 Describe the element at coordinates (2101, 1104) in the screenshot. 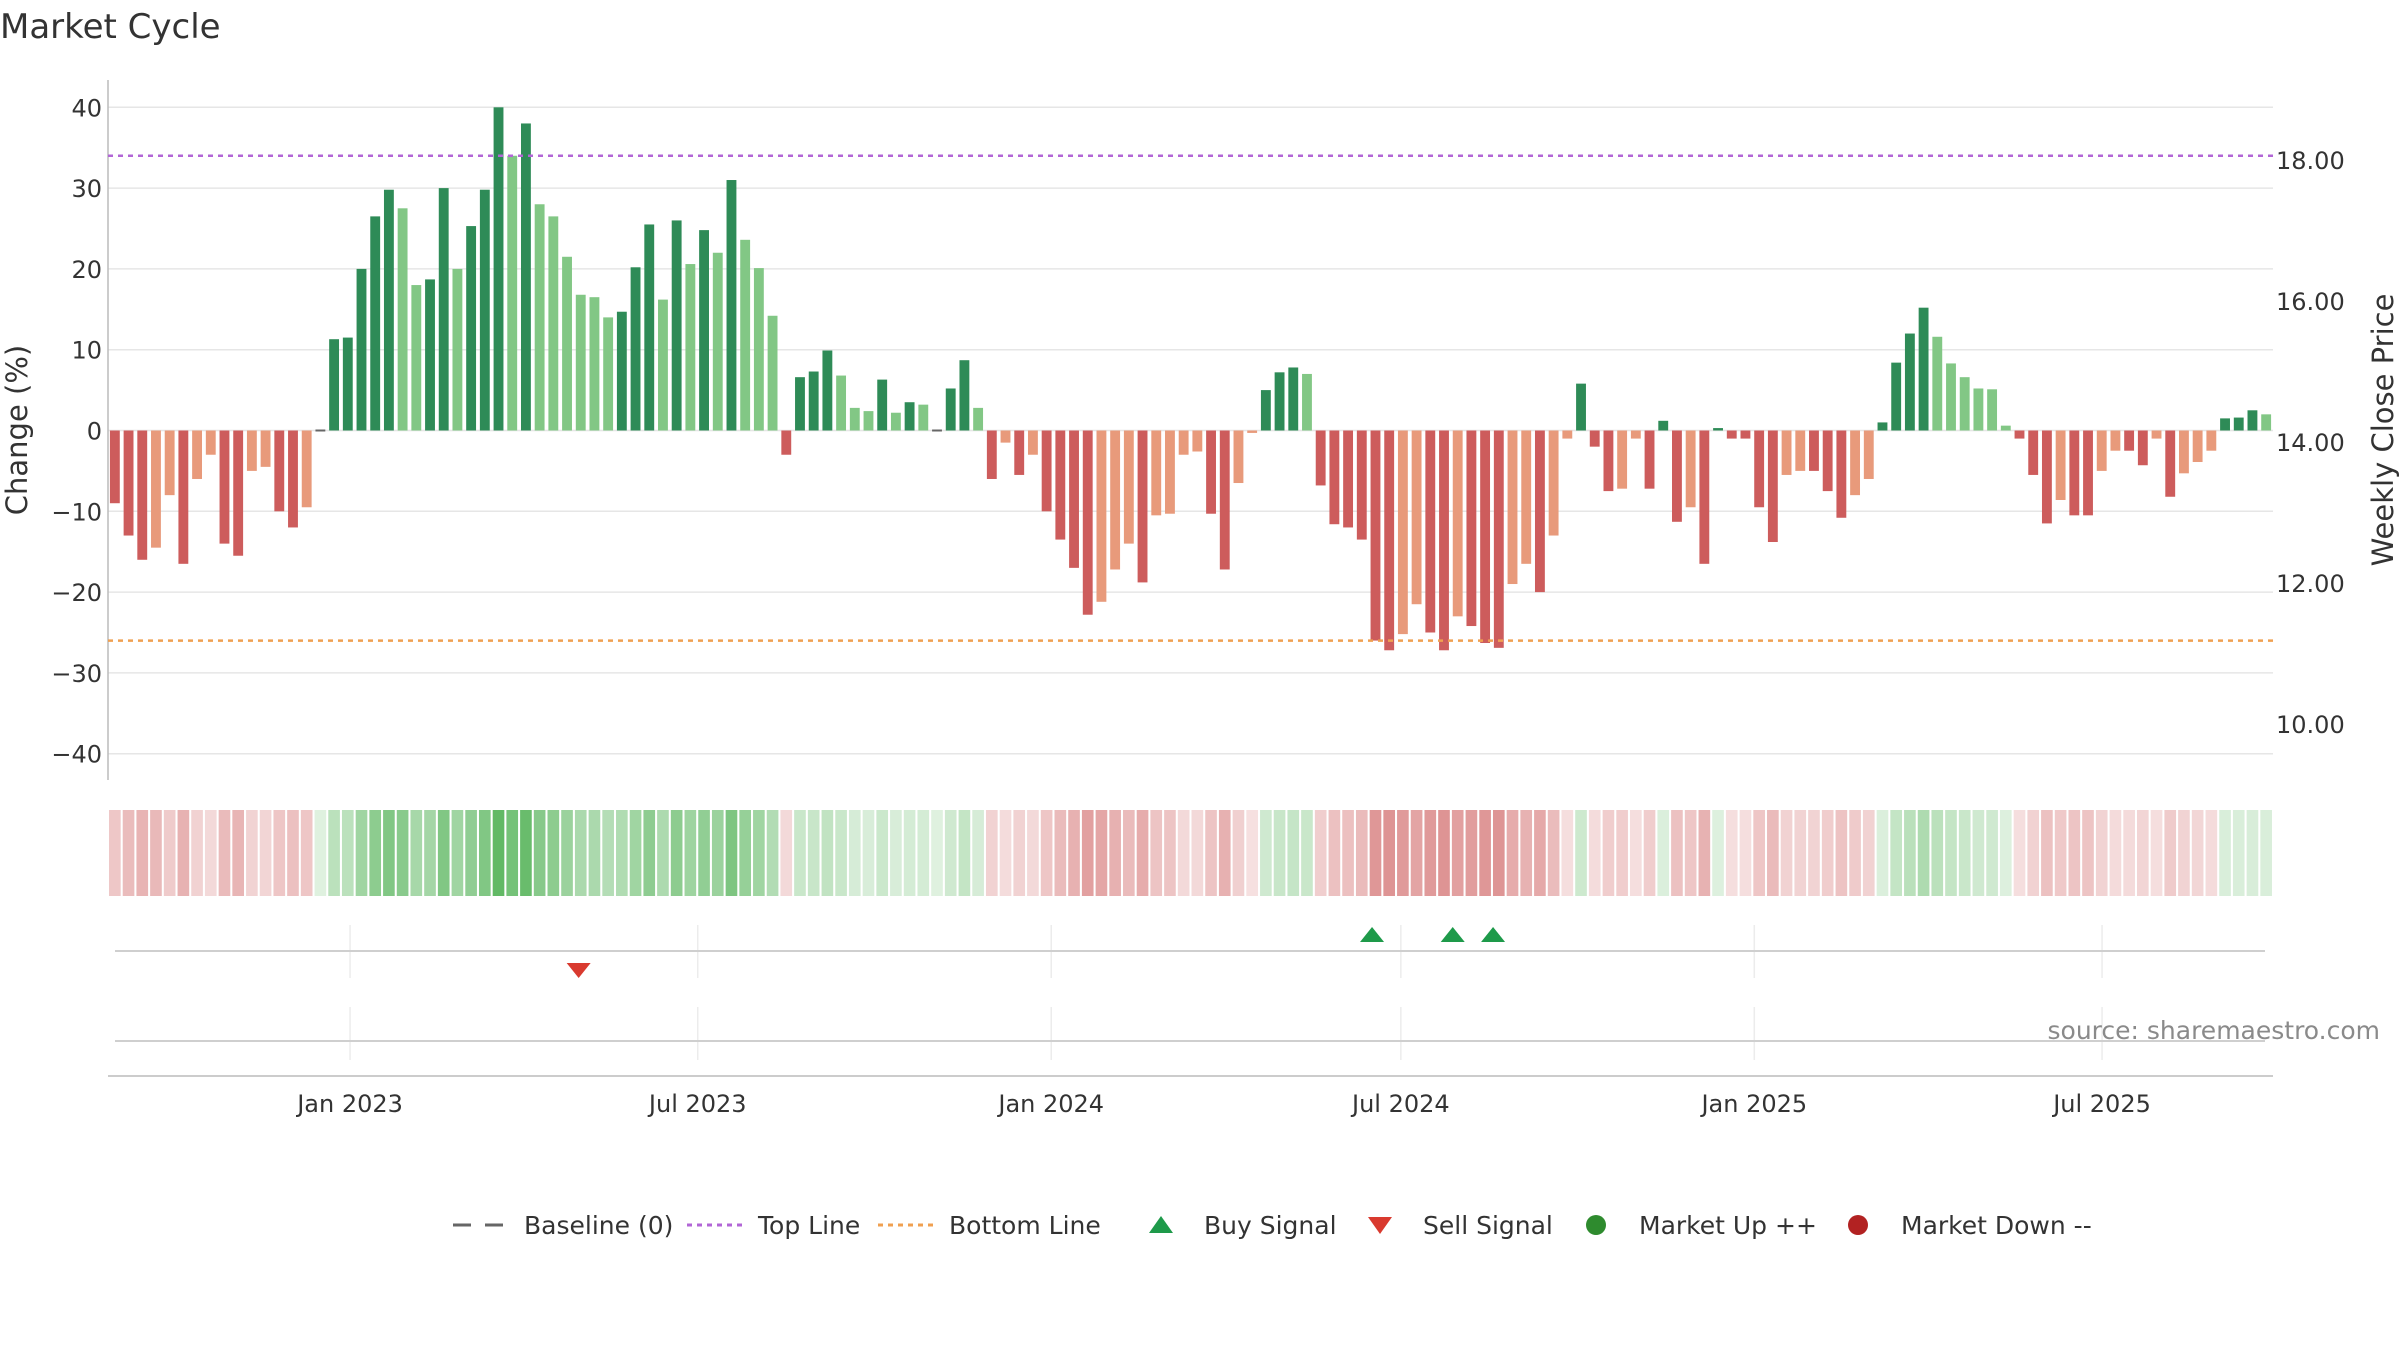

I see `x-tick-label: Jul 2025` at that location.